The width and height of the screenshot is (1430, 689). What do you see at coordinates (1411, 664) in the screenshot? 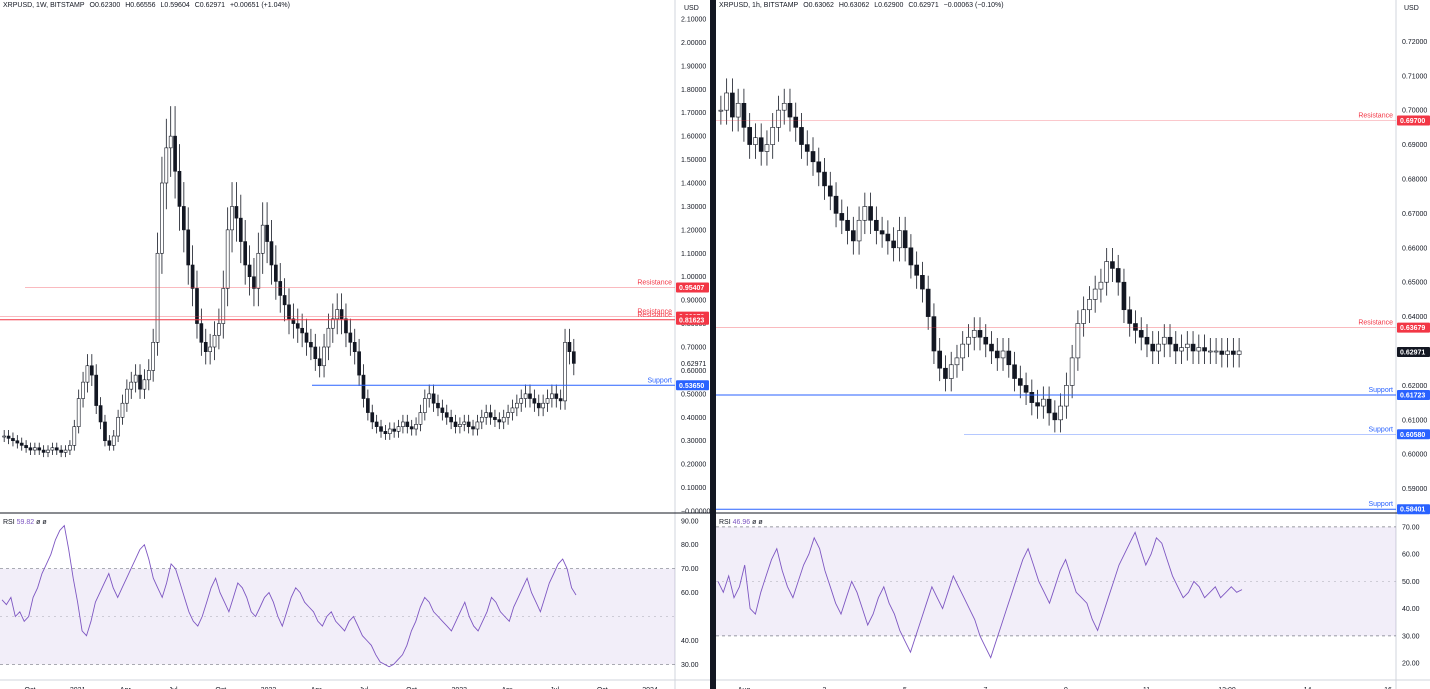
I see `right-rsi-tick-label: 20.00` at bounding box center [1411, 664].